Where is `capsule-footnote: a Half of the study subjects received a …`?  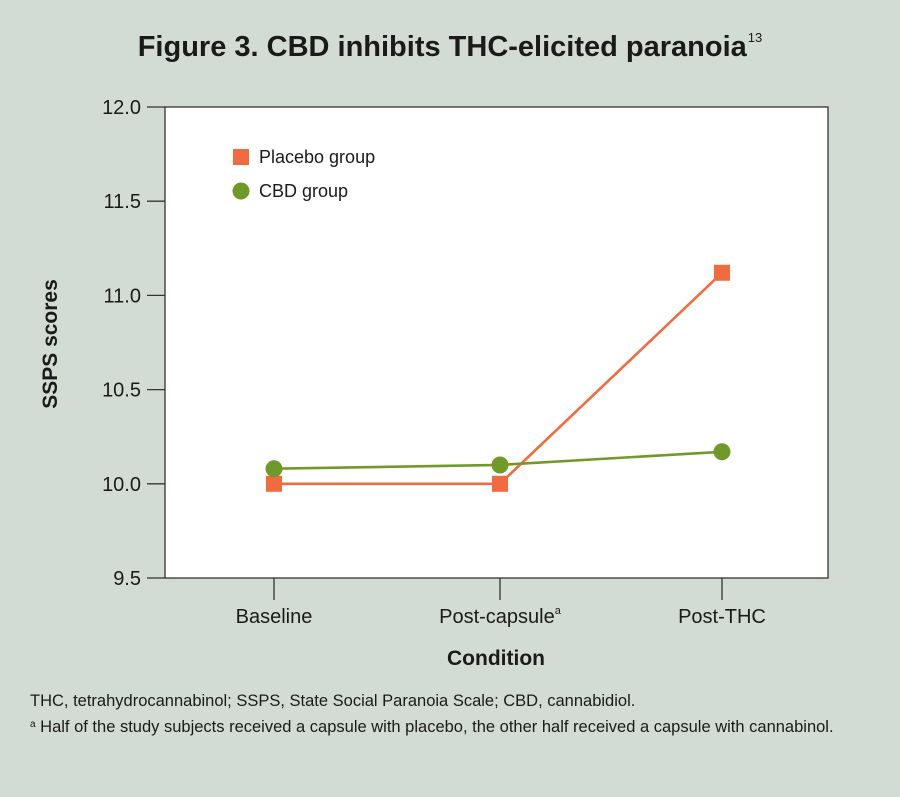 capsule-footnote: a Half of the study subjects received a … is located at coordinates (455, 726).